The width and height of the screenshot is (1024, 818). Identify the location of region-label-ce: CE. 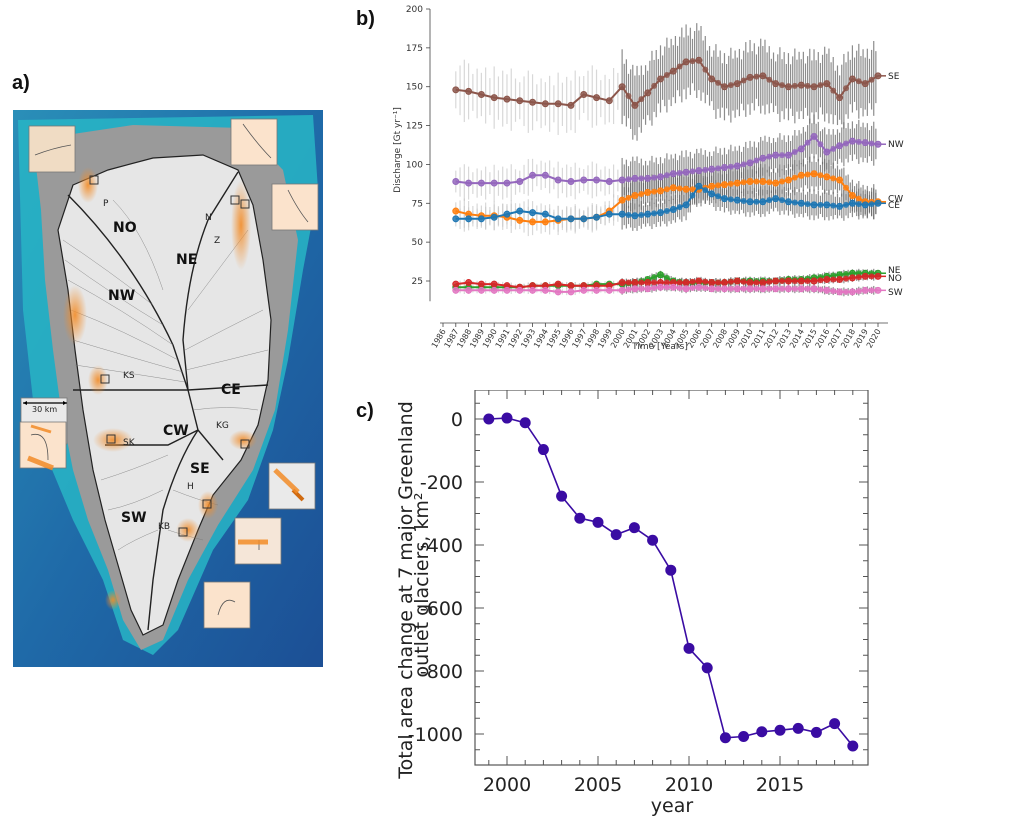
(231, 390).